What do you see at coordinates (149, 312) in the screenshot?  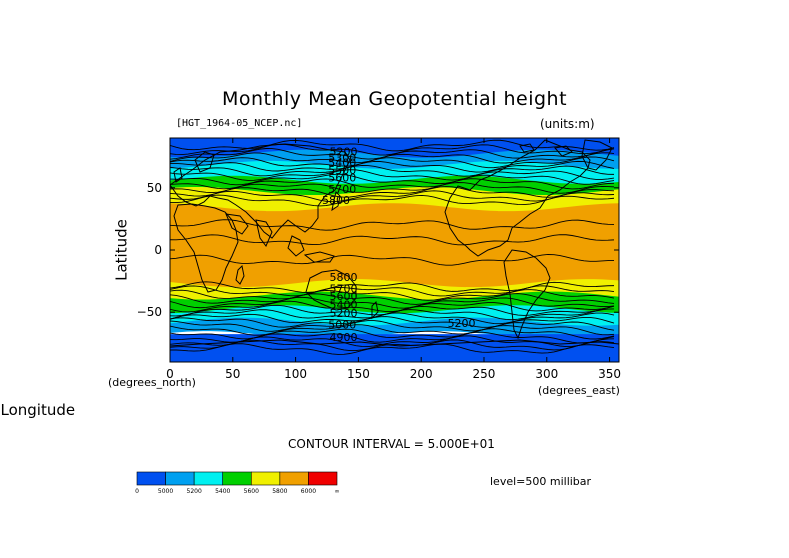 I see `y-tick-label: −50` at bounding box center [149, 312].